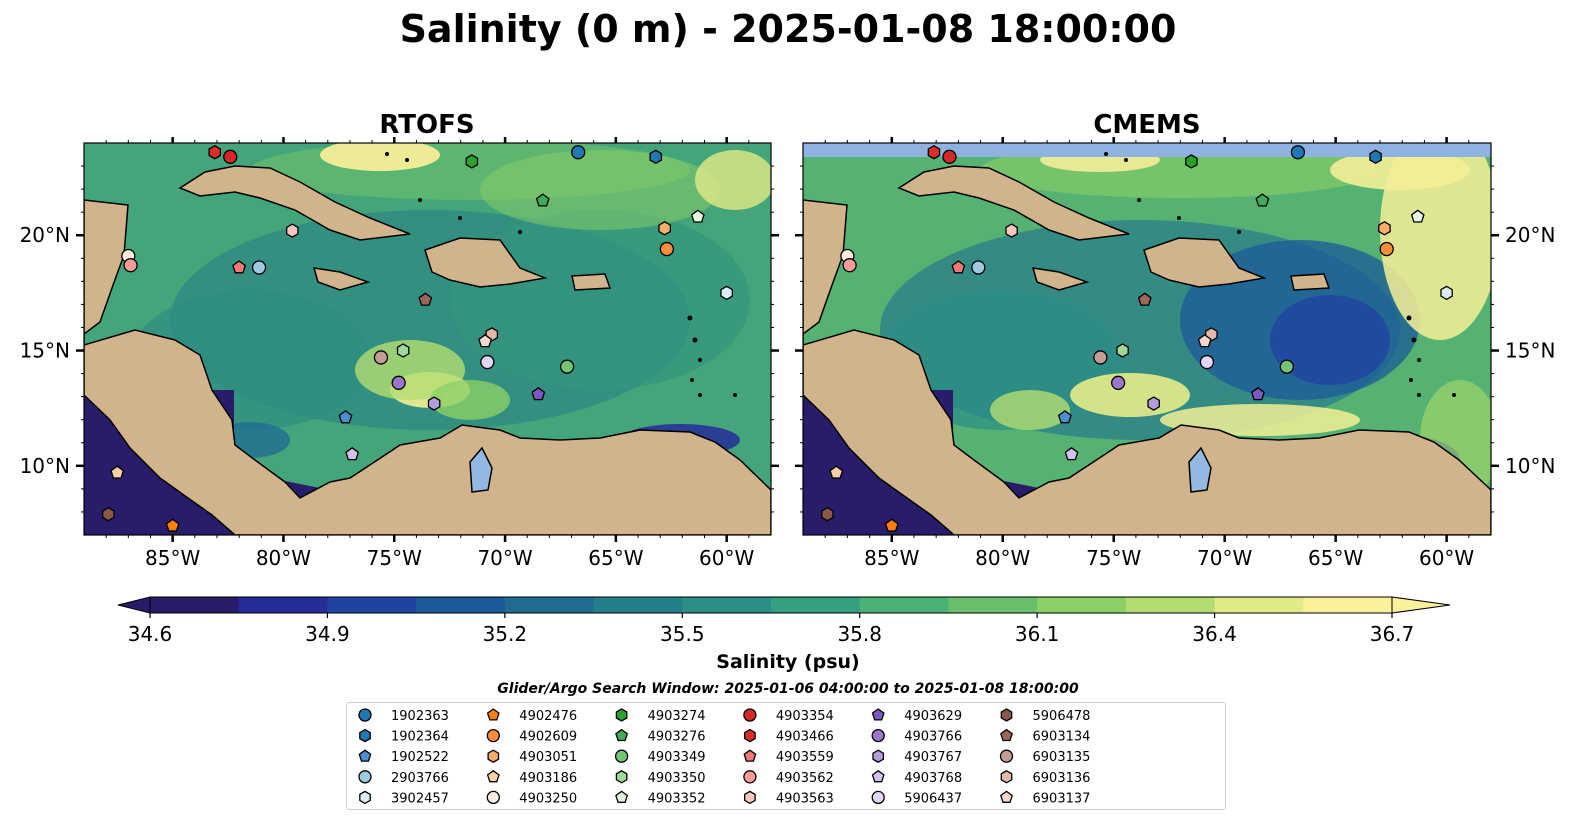  I want to click on lon-tick-label-rtofs: 75°W, so click(394, 558).